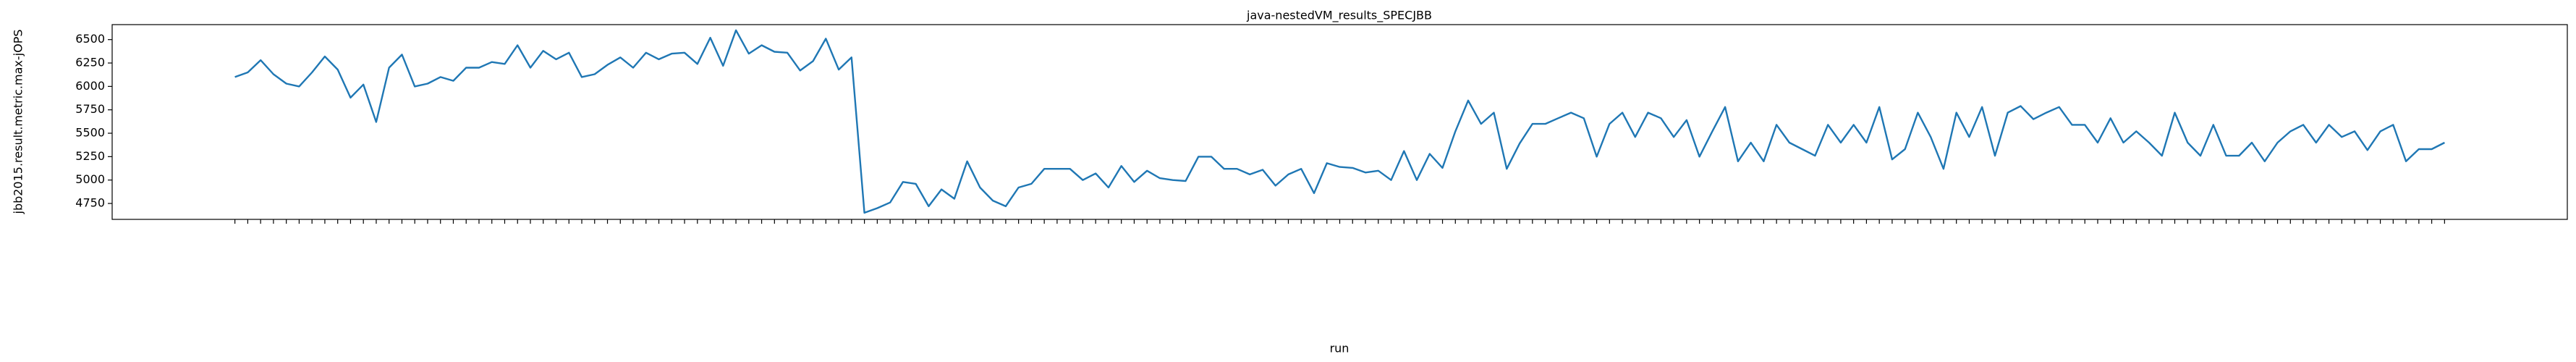 This screenshot has height=362, width=2576. Describe the element at coordinates (90, 63) in the screenshot. I see `y-tick-label: 6250` at that location.